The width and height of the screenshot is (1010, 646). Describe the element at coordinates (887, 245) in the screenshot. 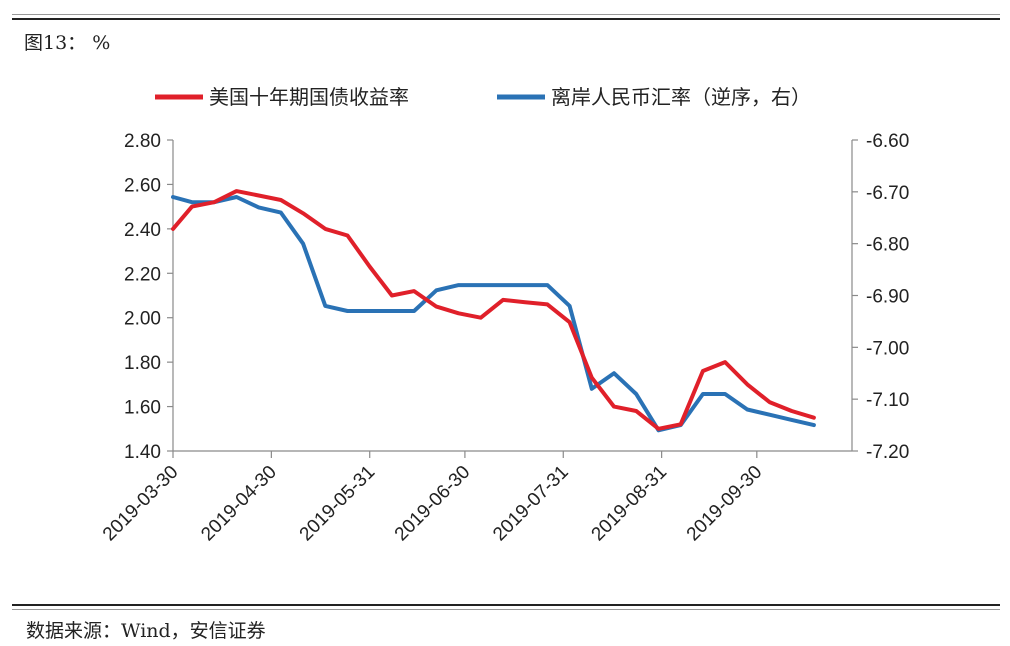

I see `right-y-tick-label: -6.80` at that location.